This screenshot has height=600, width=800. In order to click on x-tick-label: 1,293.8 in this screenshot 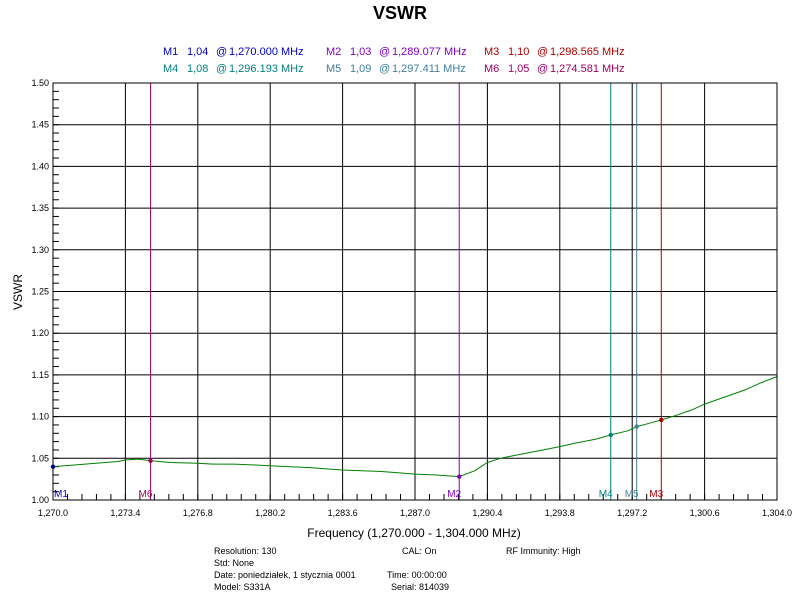, I will do `click(560, 513)`.